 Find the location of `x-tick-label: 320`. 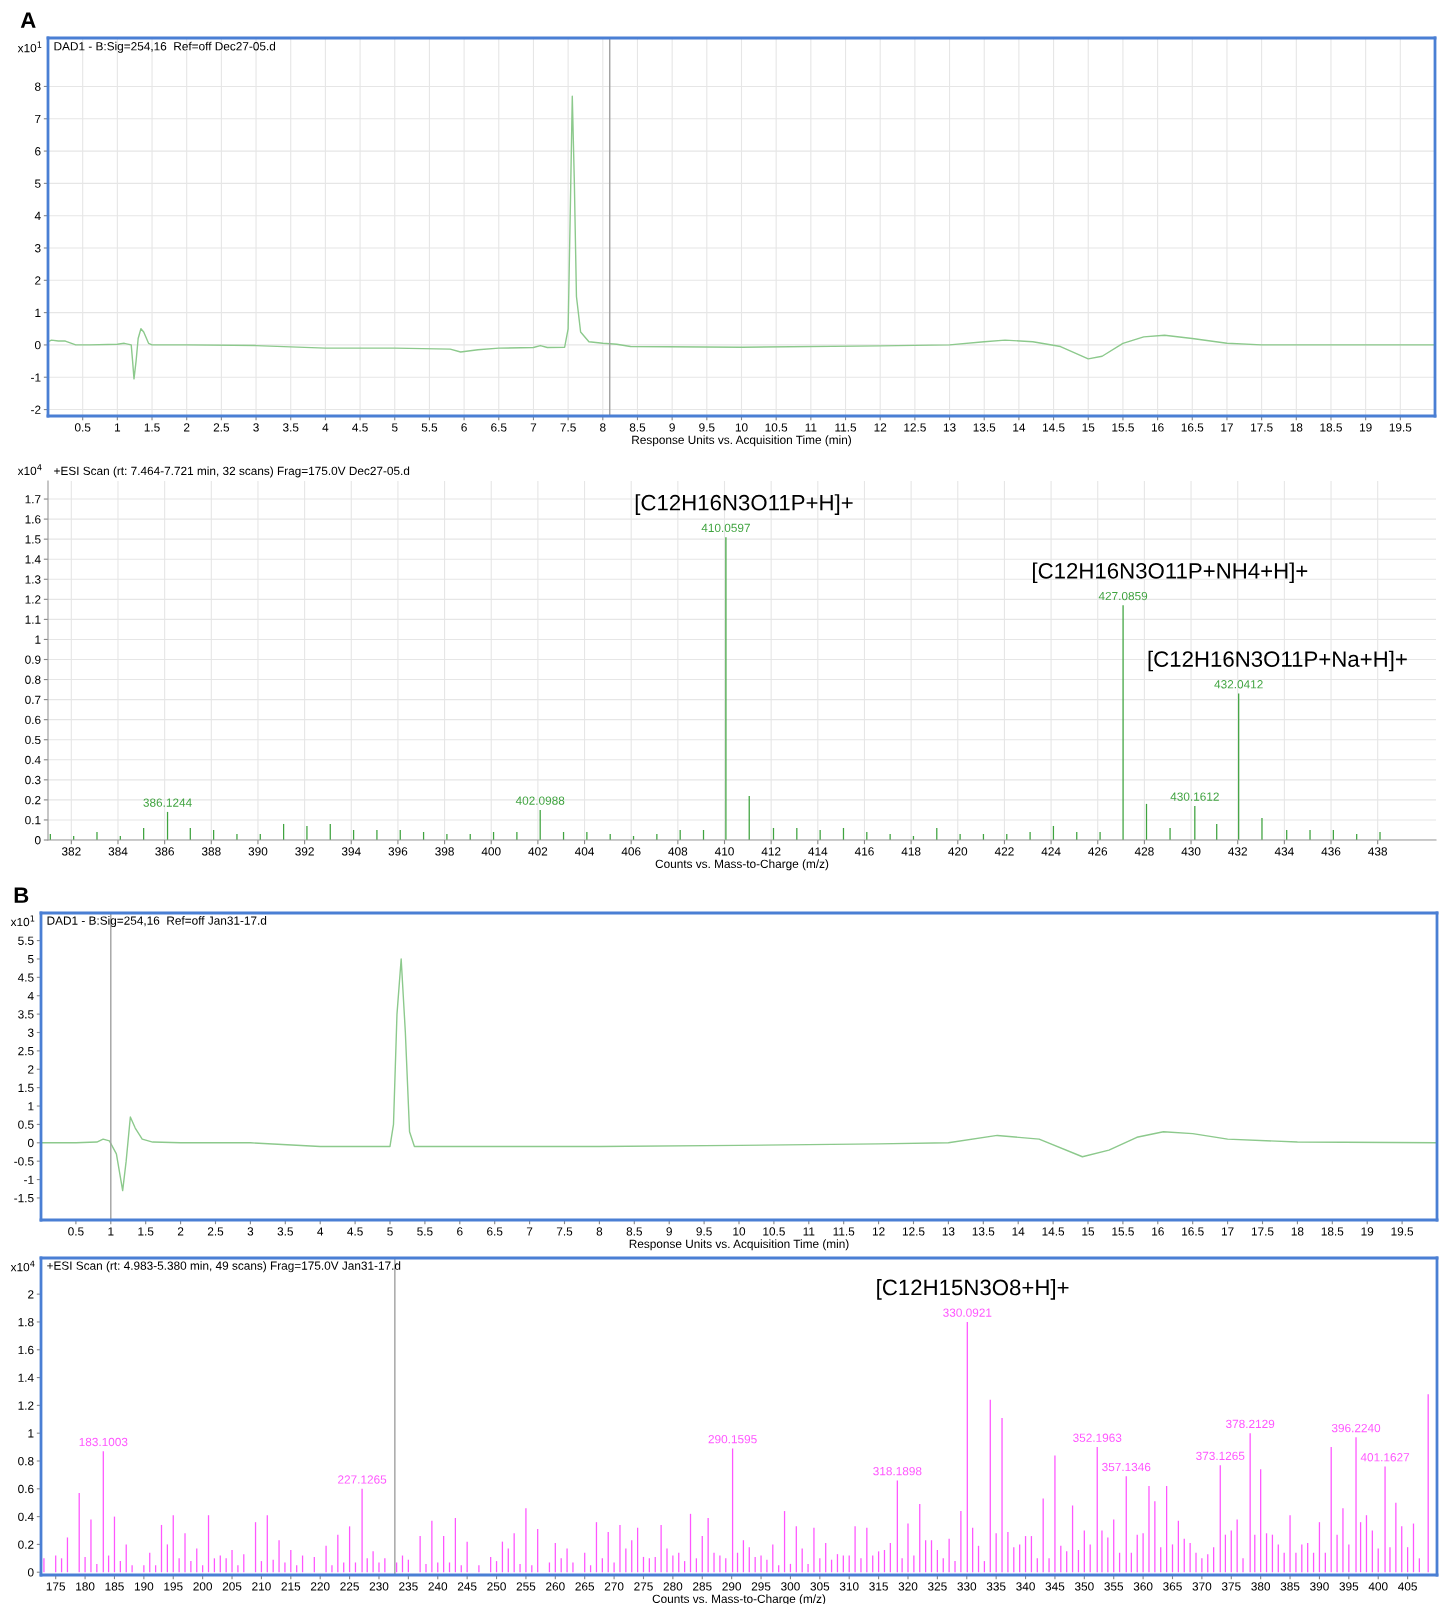

x-tick-label: 320 is located at coordinates (908, 1586).